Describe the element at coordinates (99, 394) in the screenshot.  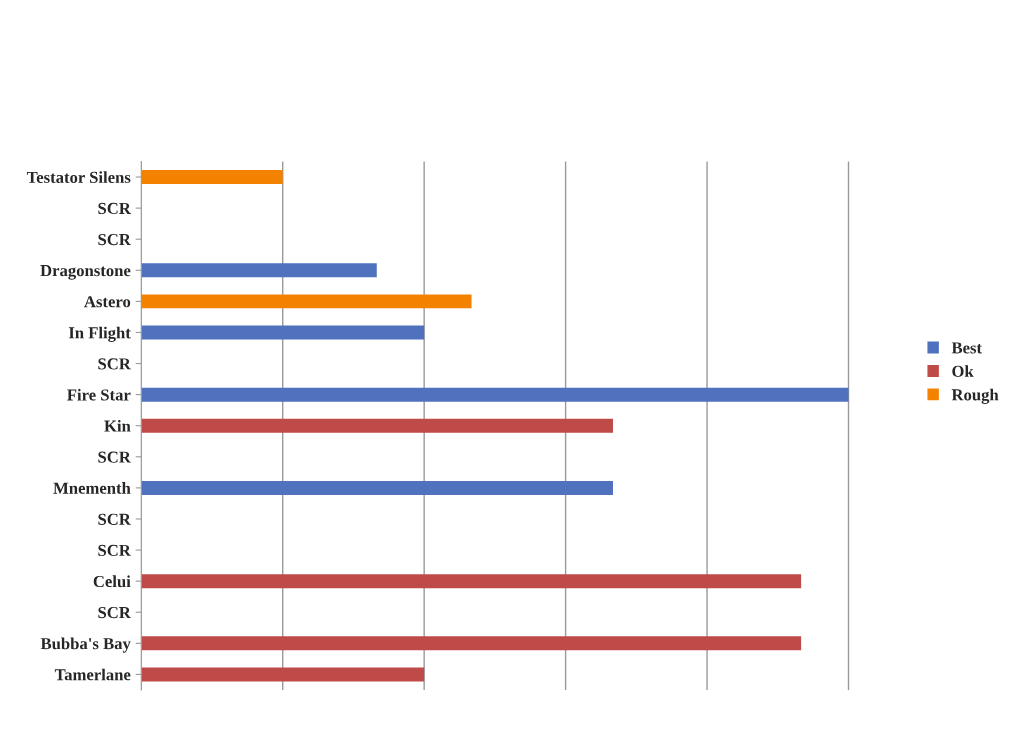
I see `y-tick-label: Fire Star` at that location.